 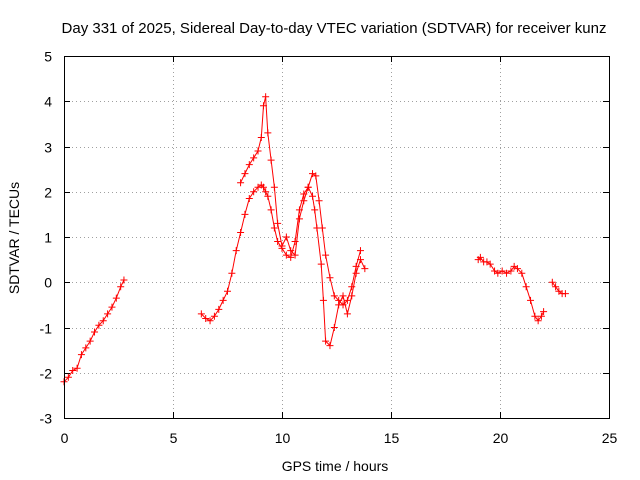 What do you see at coordinates (94, 331) in the screenshot?
I see `series-line-seg1` at bounding box center [94, 331].